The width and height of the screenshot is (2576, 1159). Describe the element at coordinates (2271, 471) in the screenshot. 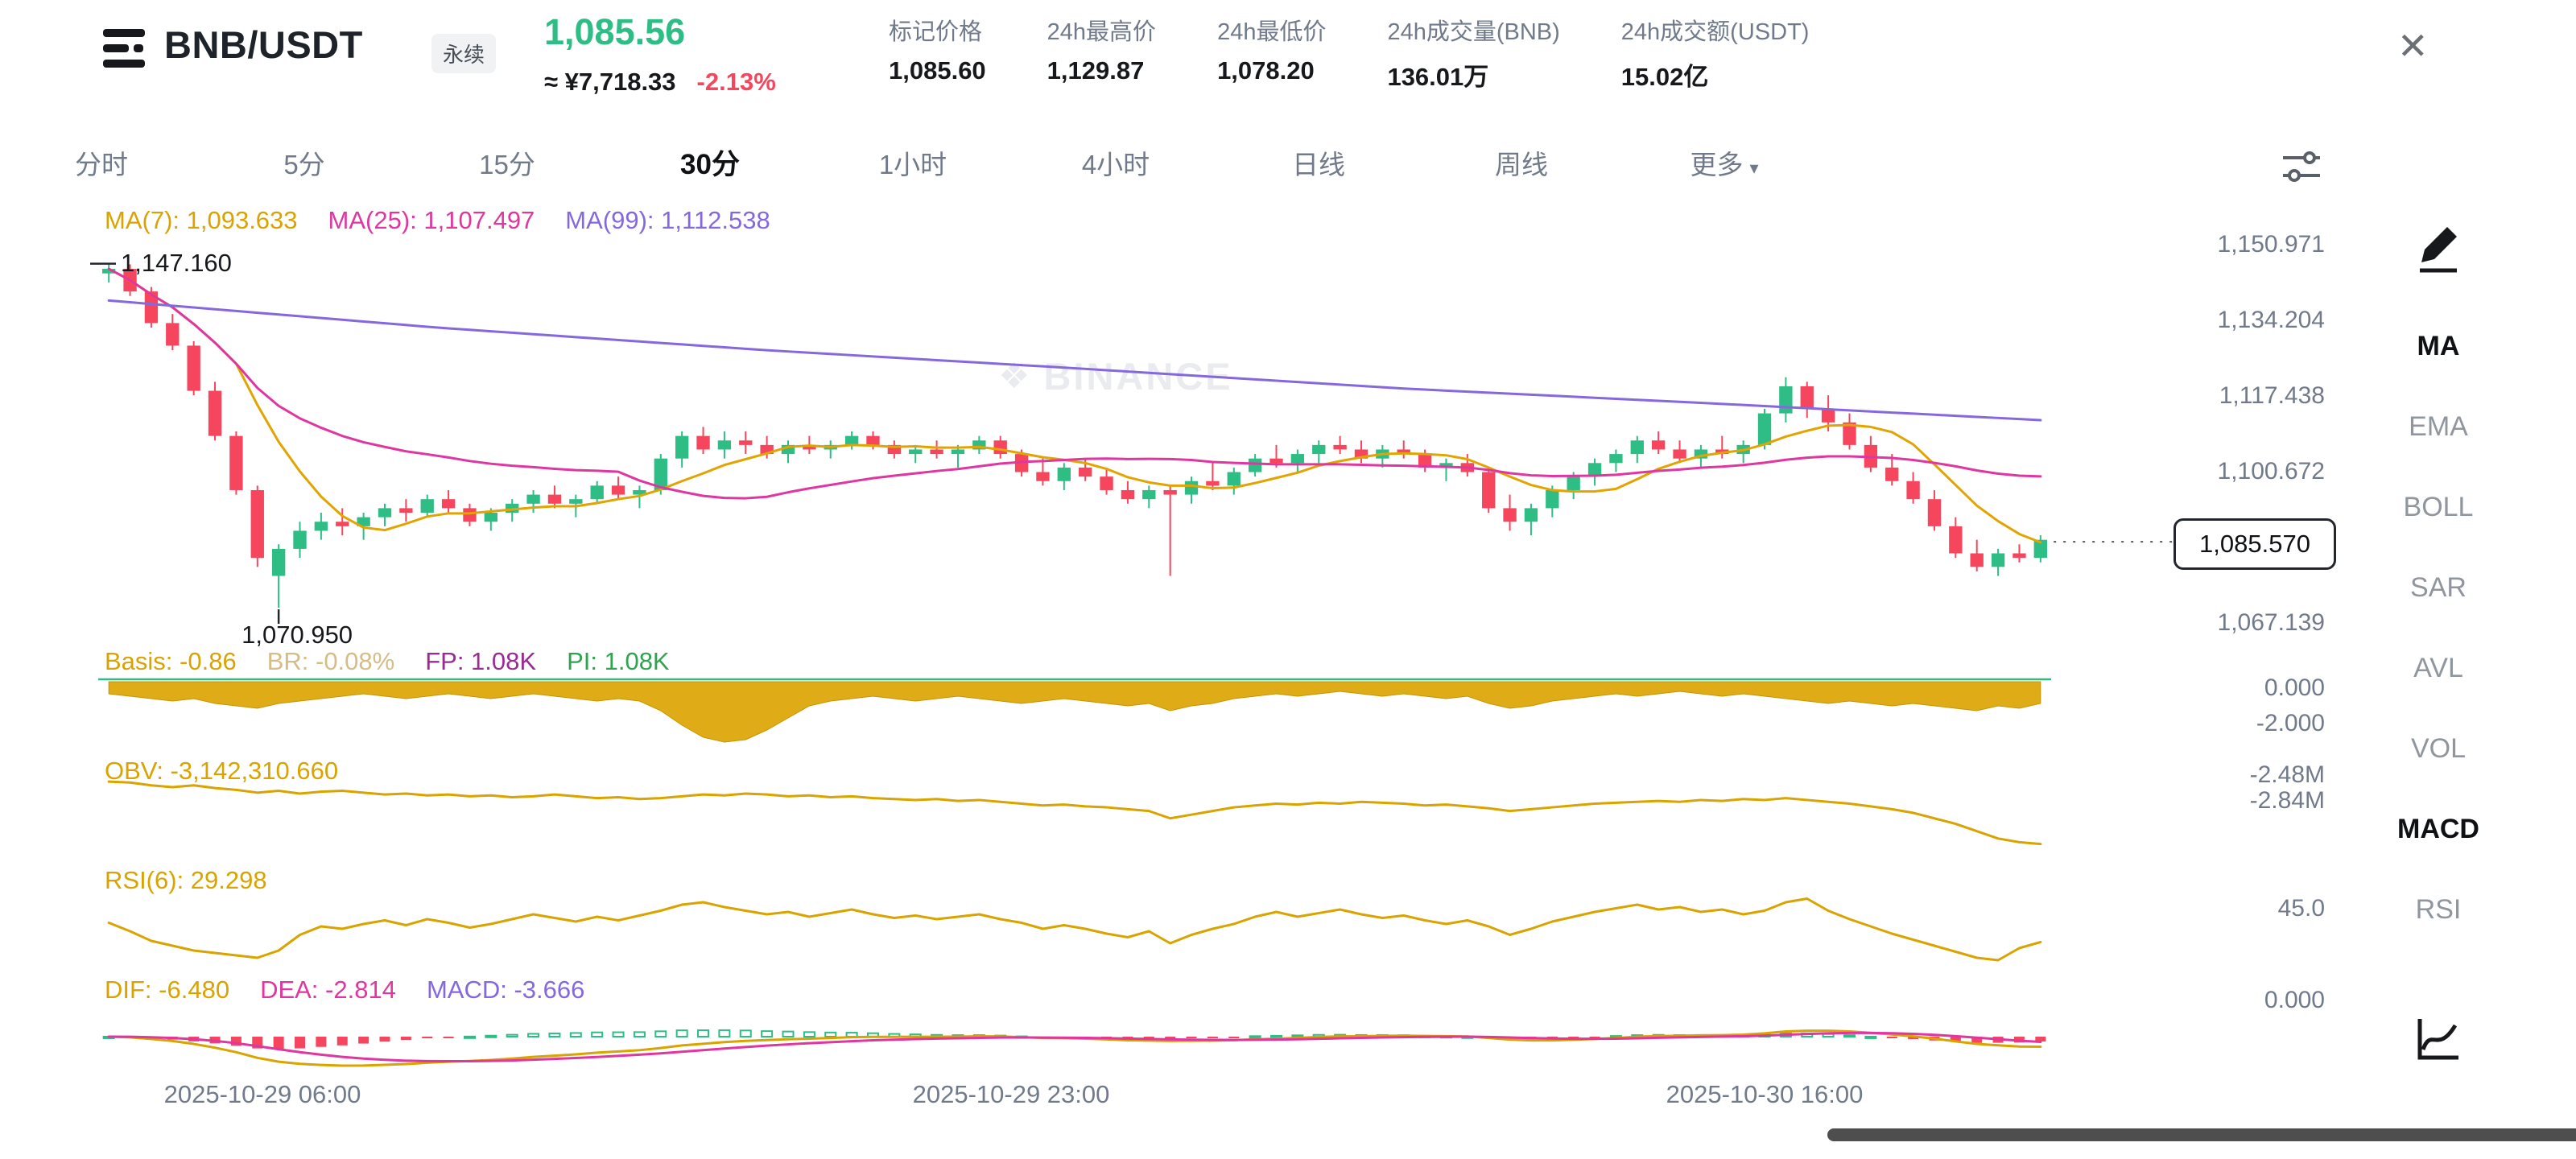

I see `price-axis-label: 1,100.672` at that location.